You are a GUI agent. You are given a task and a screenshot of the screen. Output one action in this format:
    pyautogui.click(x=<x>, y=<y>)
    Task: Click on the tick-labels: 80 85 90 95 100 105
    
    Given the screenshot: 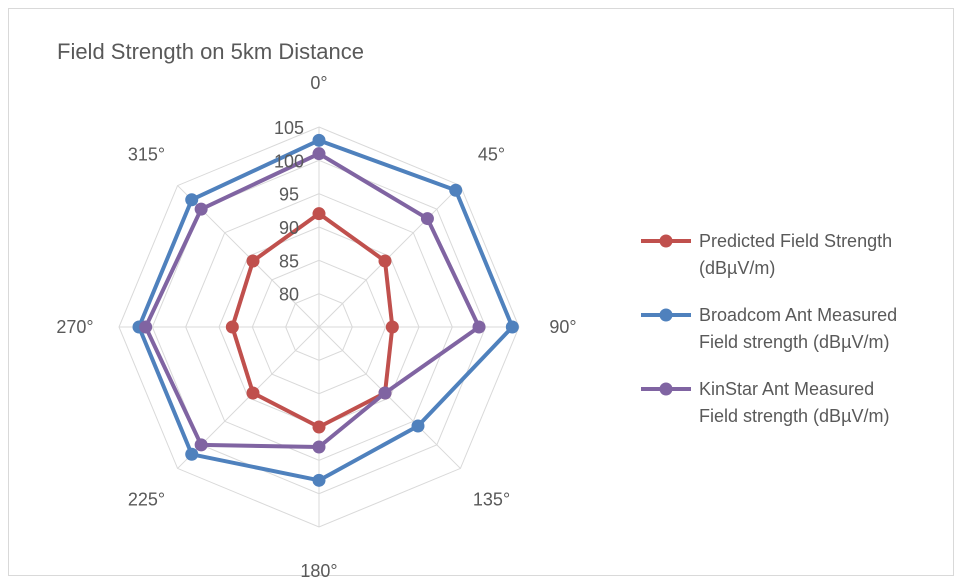 What is the action you would take?
    pyautogui.click(x=289, y=211)
    